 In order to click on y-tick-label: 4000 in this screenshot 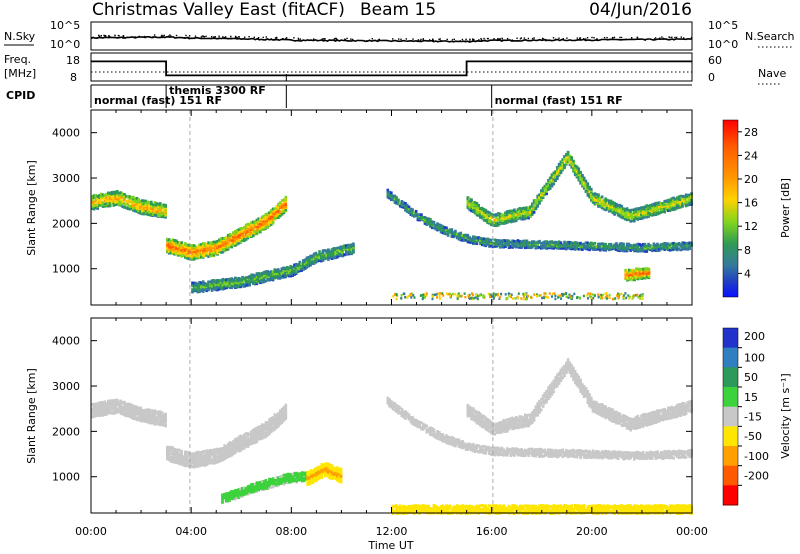, I will do `click(66, 133)`.